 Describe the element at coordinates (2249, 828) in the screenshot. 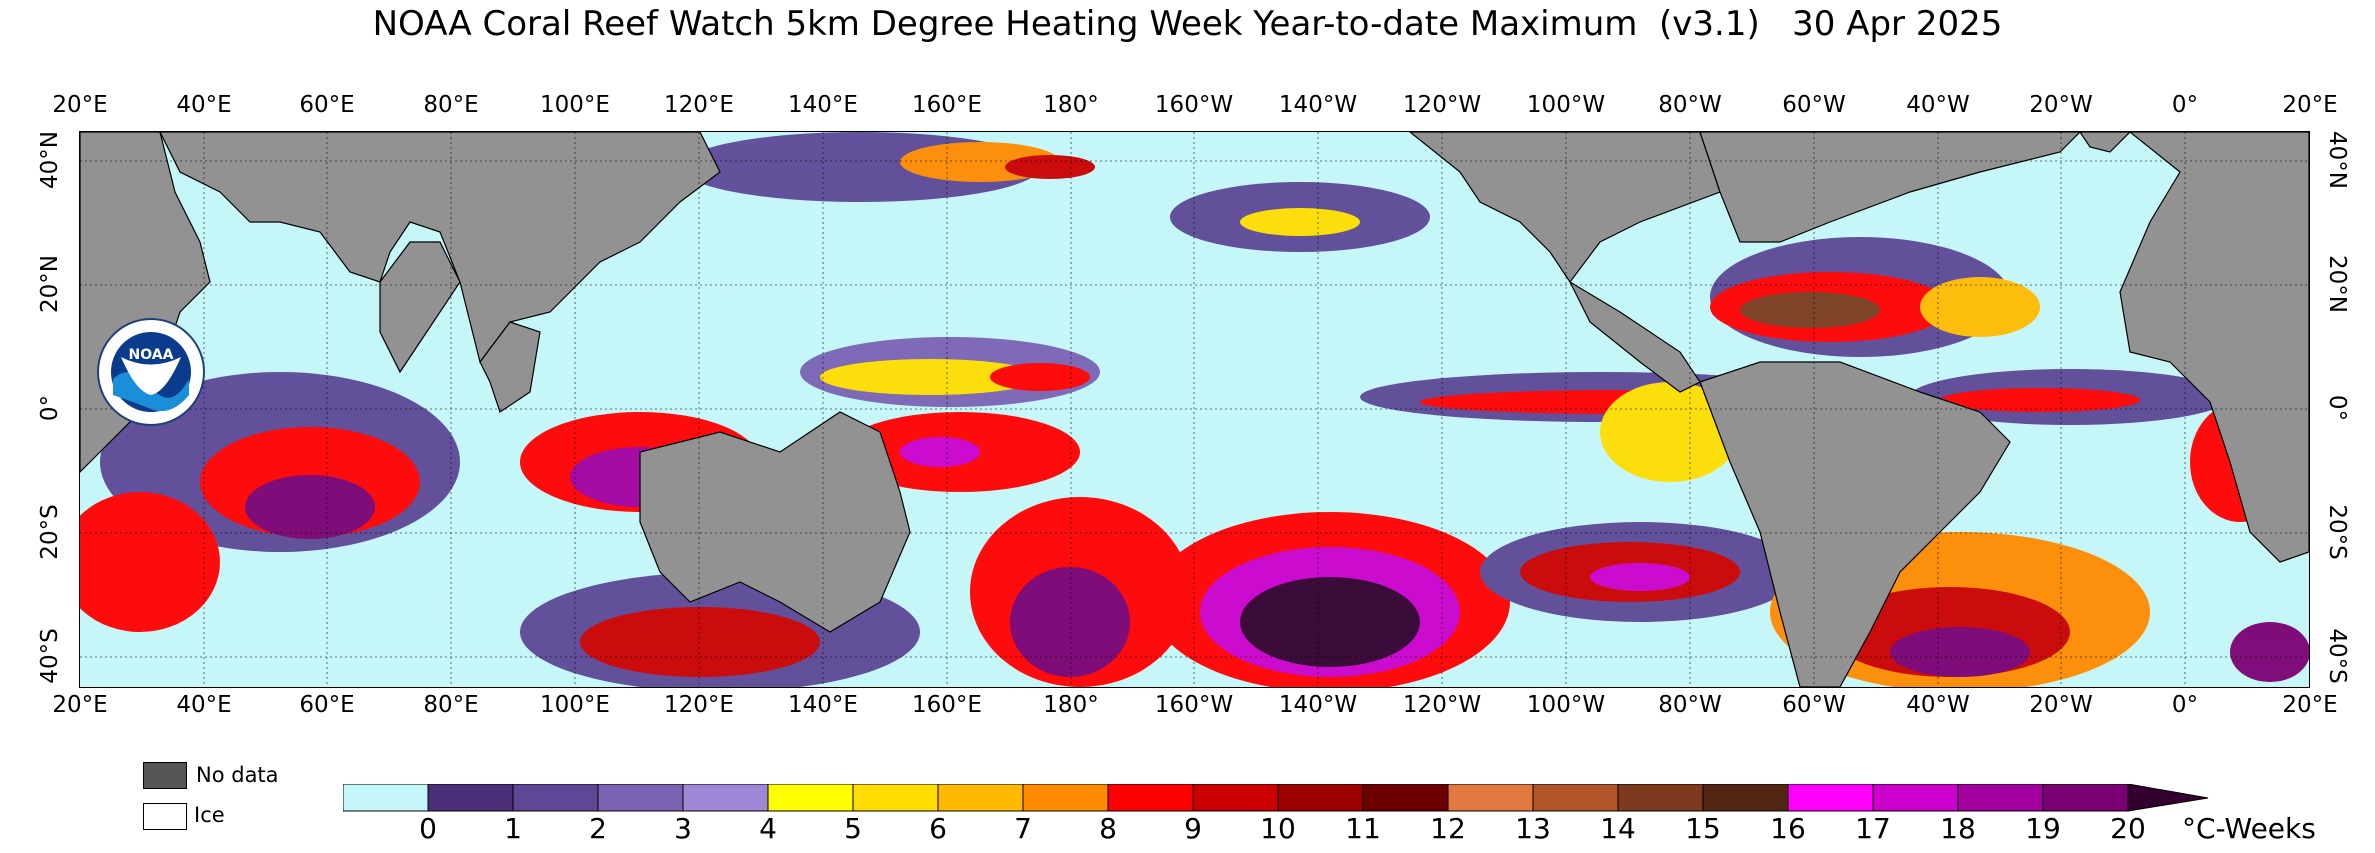

I see `colorbar-units: °C-Weeks` at that location.